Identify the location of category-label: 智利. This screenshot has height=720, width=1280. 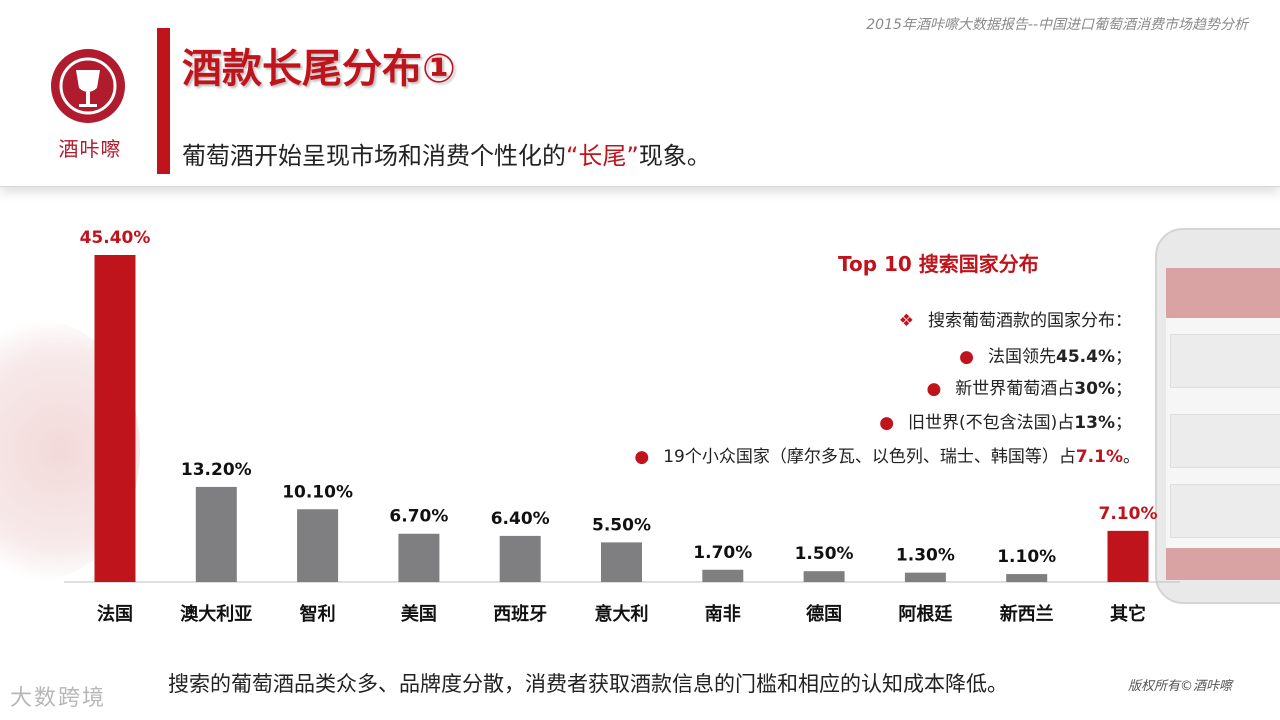
(318, 614).